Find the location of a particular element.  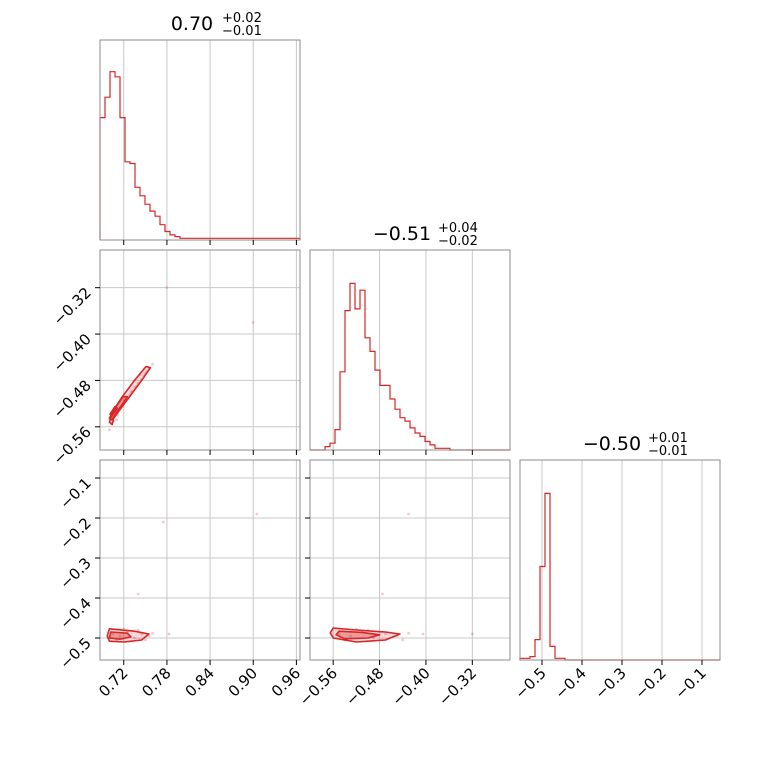

x-tick-label: −0.3 is located at coordinates (610, 683).